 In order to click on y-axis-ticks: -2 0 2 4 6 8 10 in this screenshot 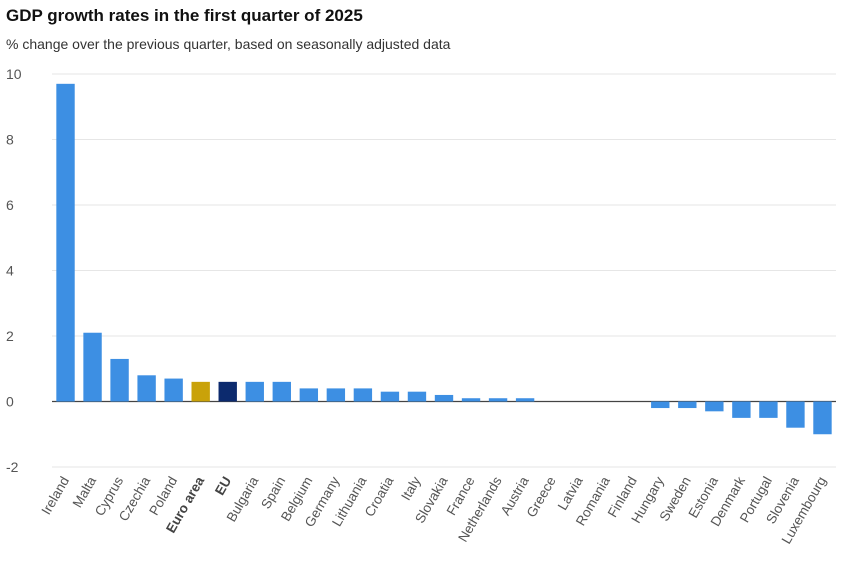, I will do `click(14, 270)`.